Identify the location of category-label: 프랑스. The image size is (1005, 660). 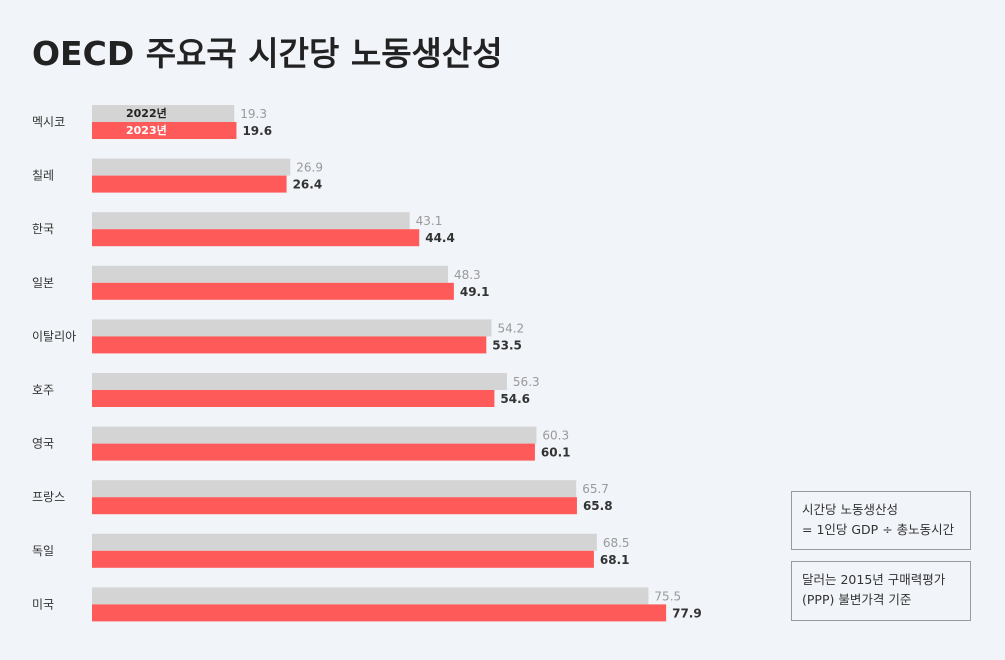
(48, 497).